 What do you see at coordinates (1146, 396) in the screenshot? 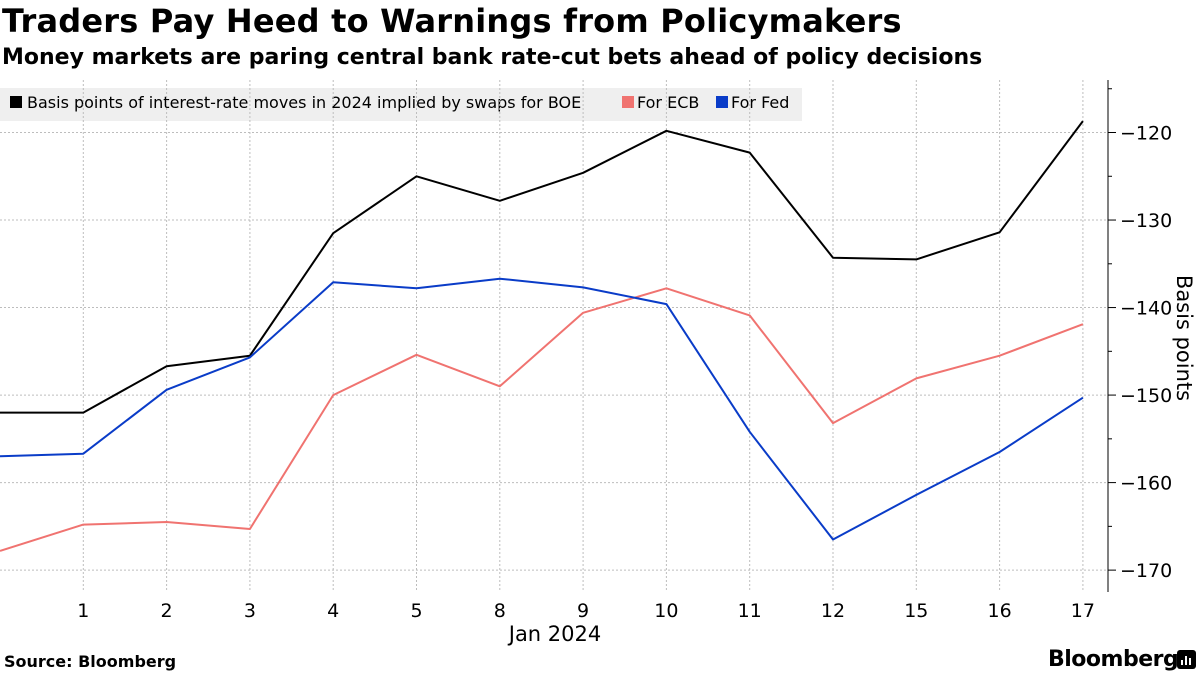
I see `y-tick-label: −150` at bounding box center [1146, 396].